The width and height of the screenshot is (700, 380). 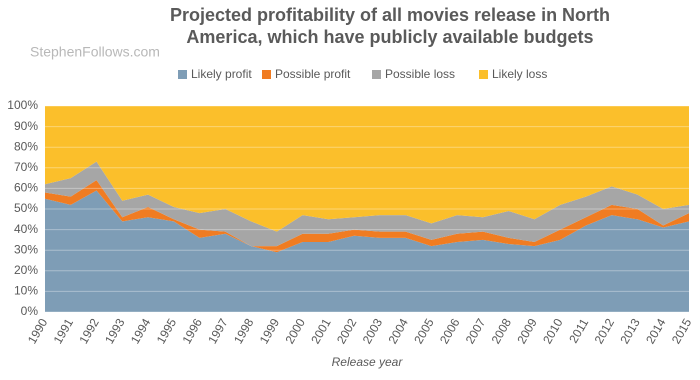 What do you see at coordinates (605, 331) in the screenshot?
I see `x-tick-label: 2012` at bounding box center [605, 331].